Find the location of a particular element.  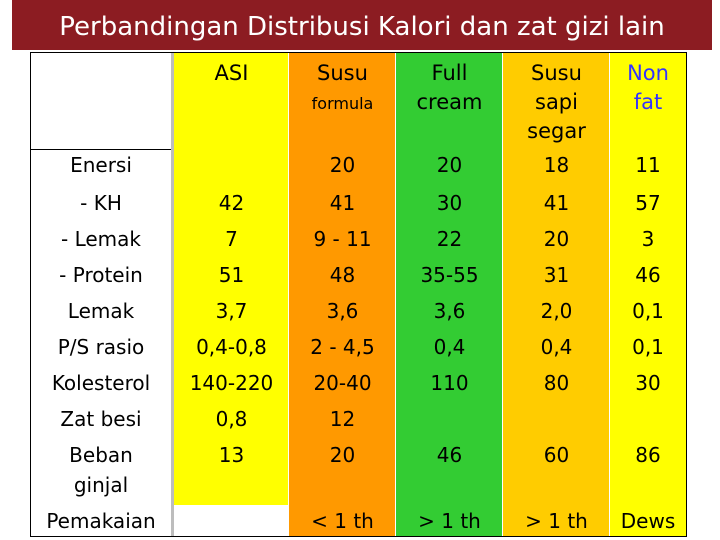

susu-sapi-segar-lemak-pct: 20 is located at coordinates (556, 239).